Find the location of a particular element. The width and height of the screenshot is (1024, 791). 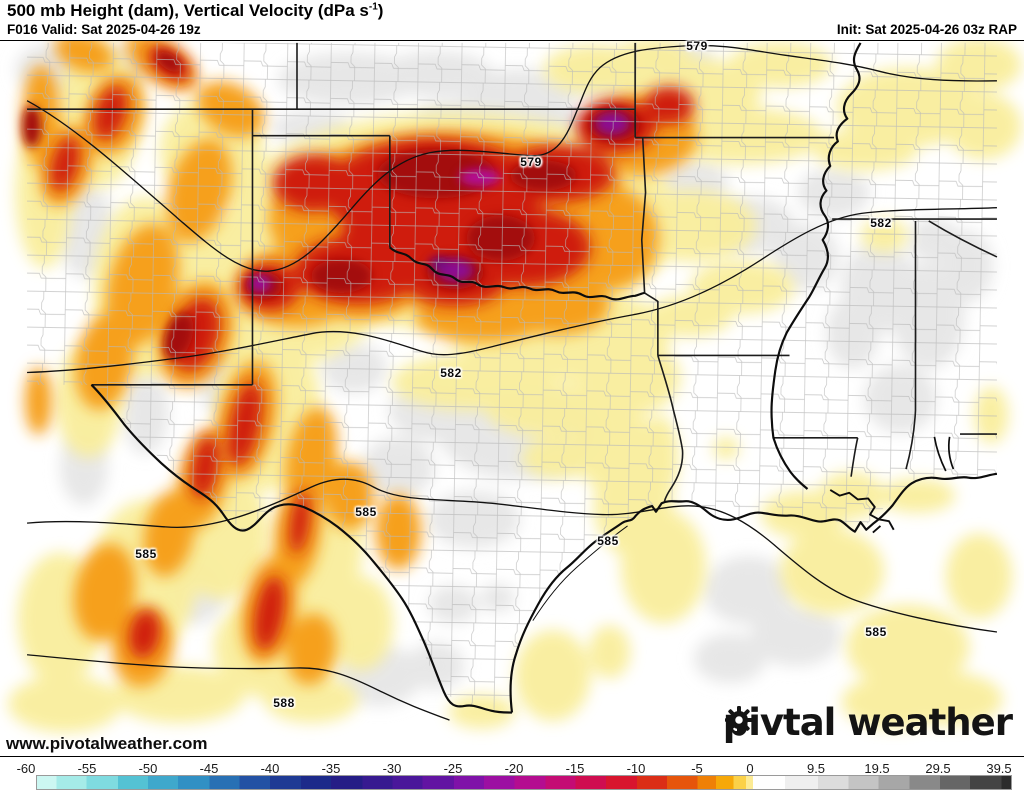

colorbar-tick: -50 is located at coordinates (148, 768).